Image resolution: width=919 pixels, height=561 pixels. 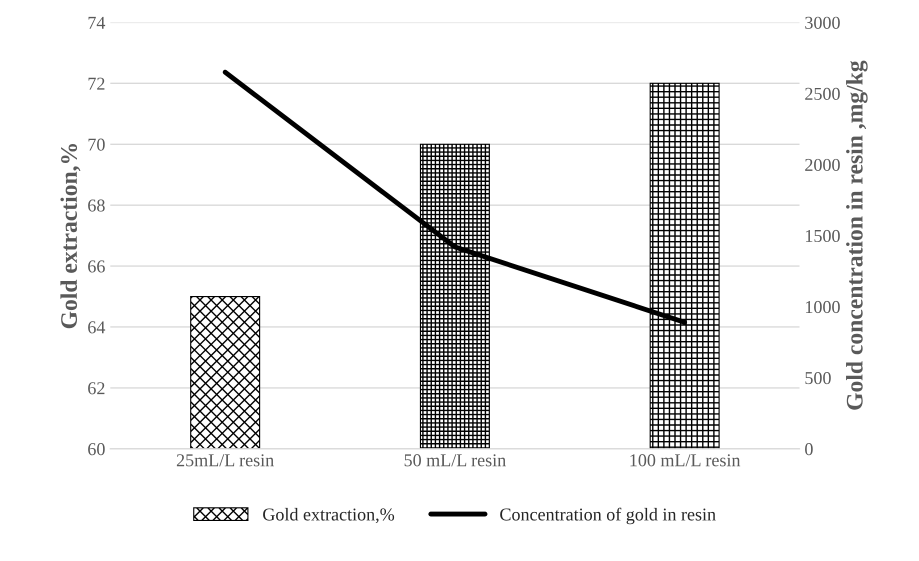 I want to click on x-tick-label: 100 mL/L resin, so click(x=685, y=460).